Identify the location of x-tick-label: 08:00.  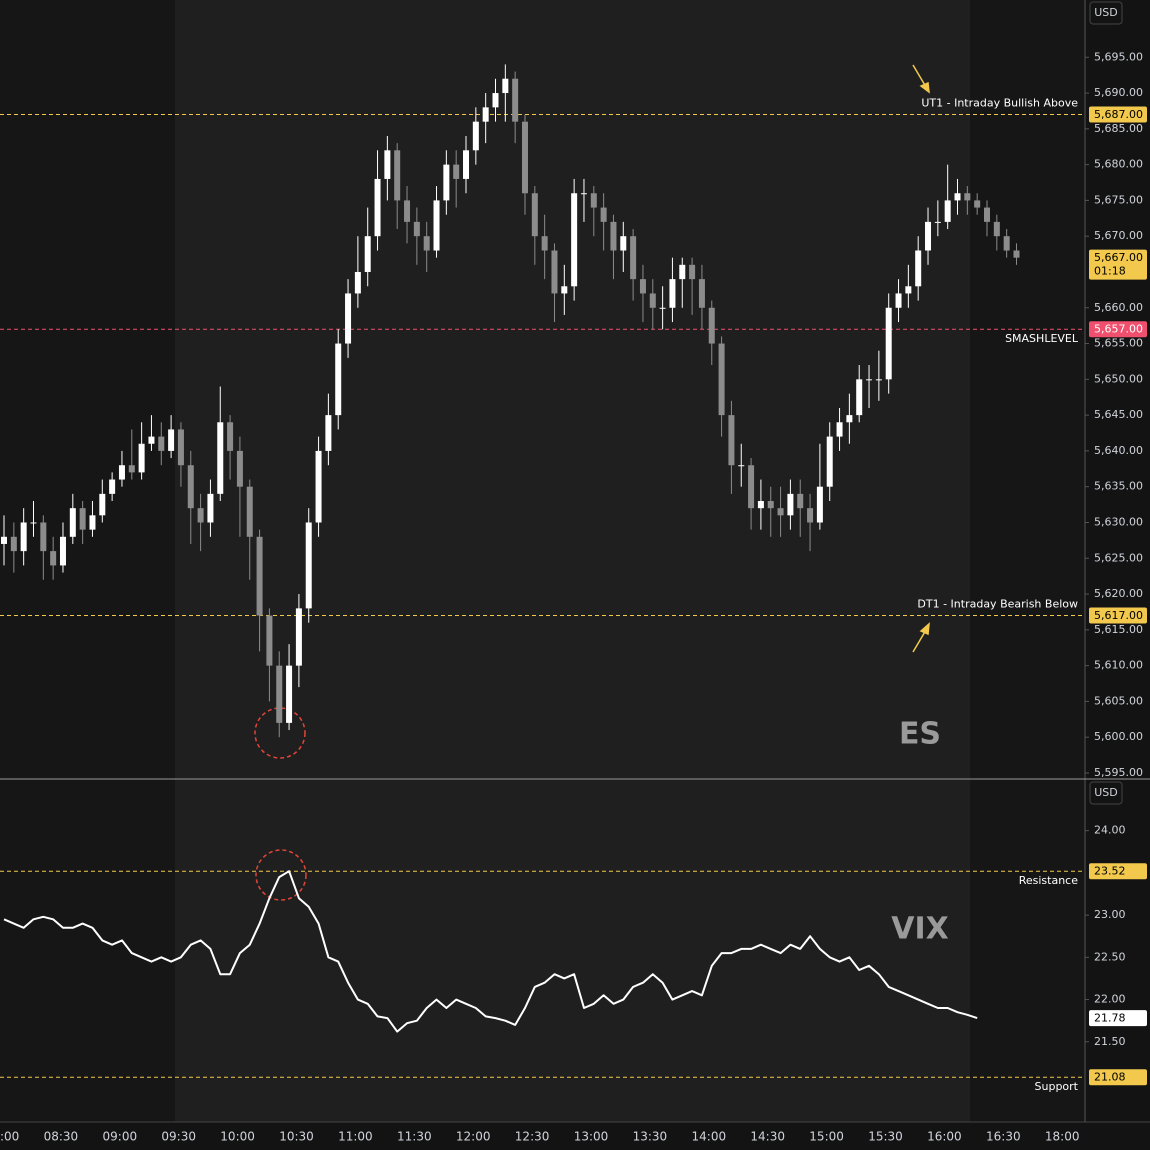
(9, 1137).